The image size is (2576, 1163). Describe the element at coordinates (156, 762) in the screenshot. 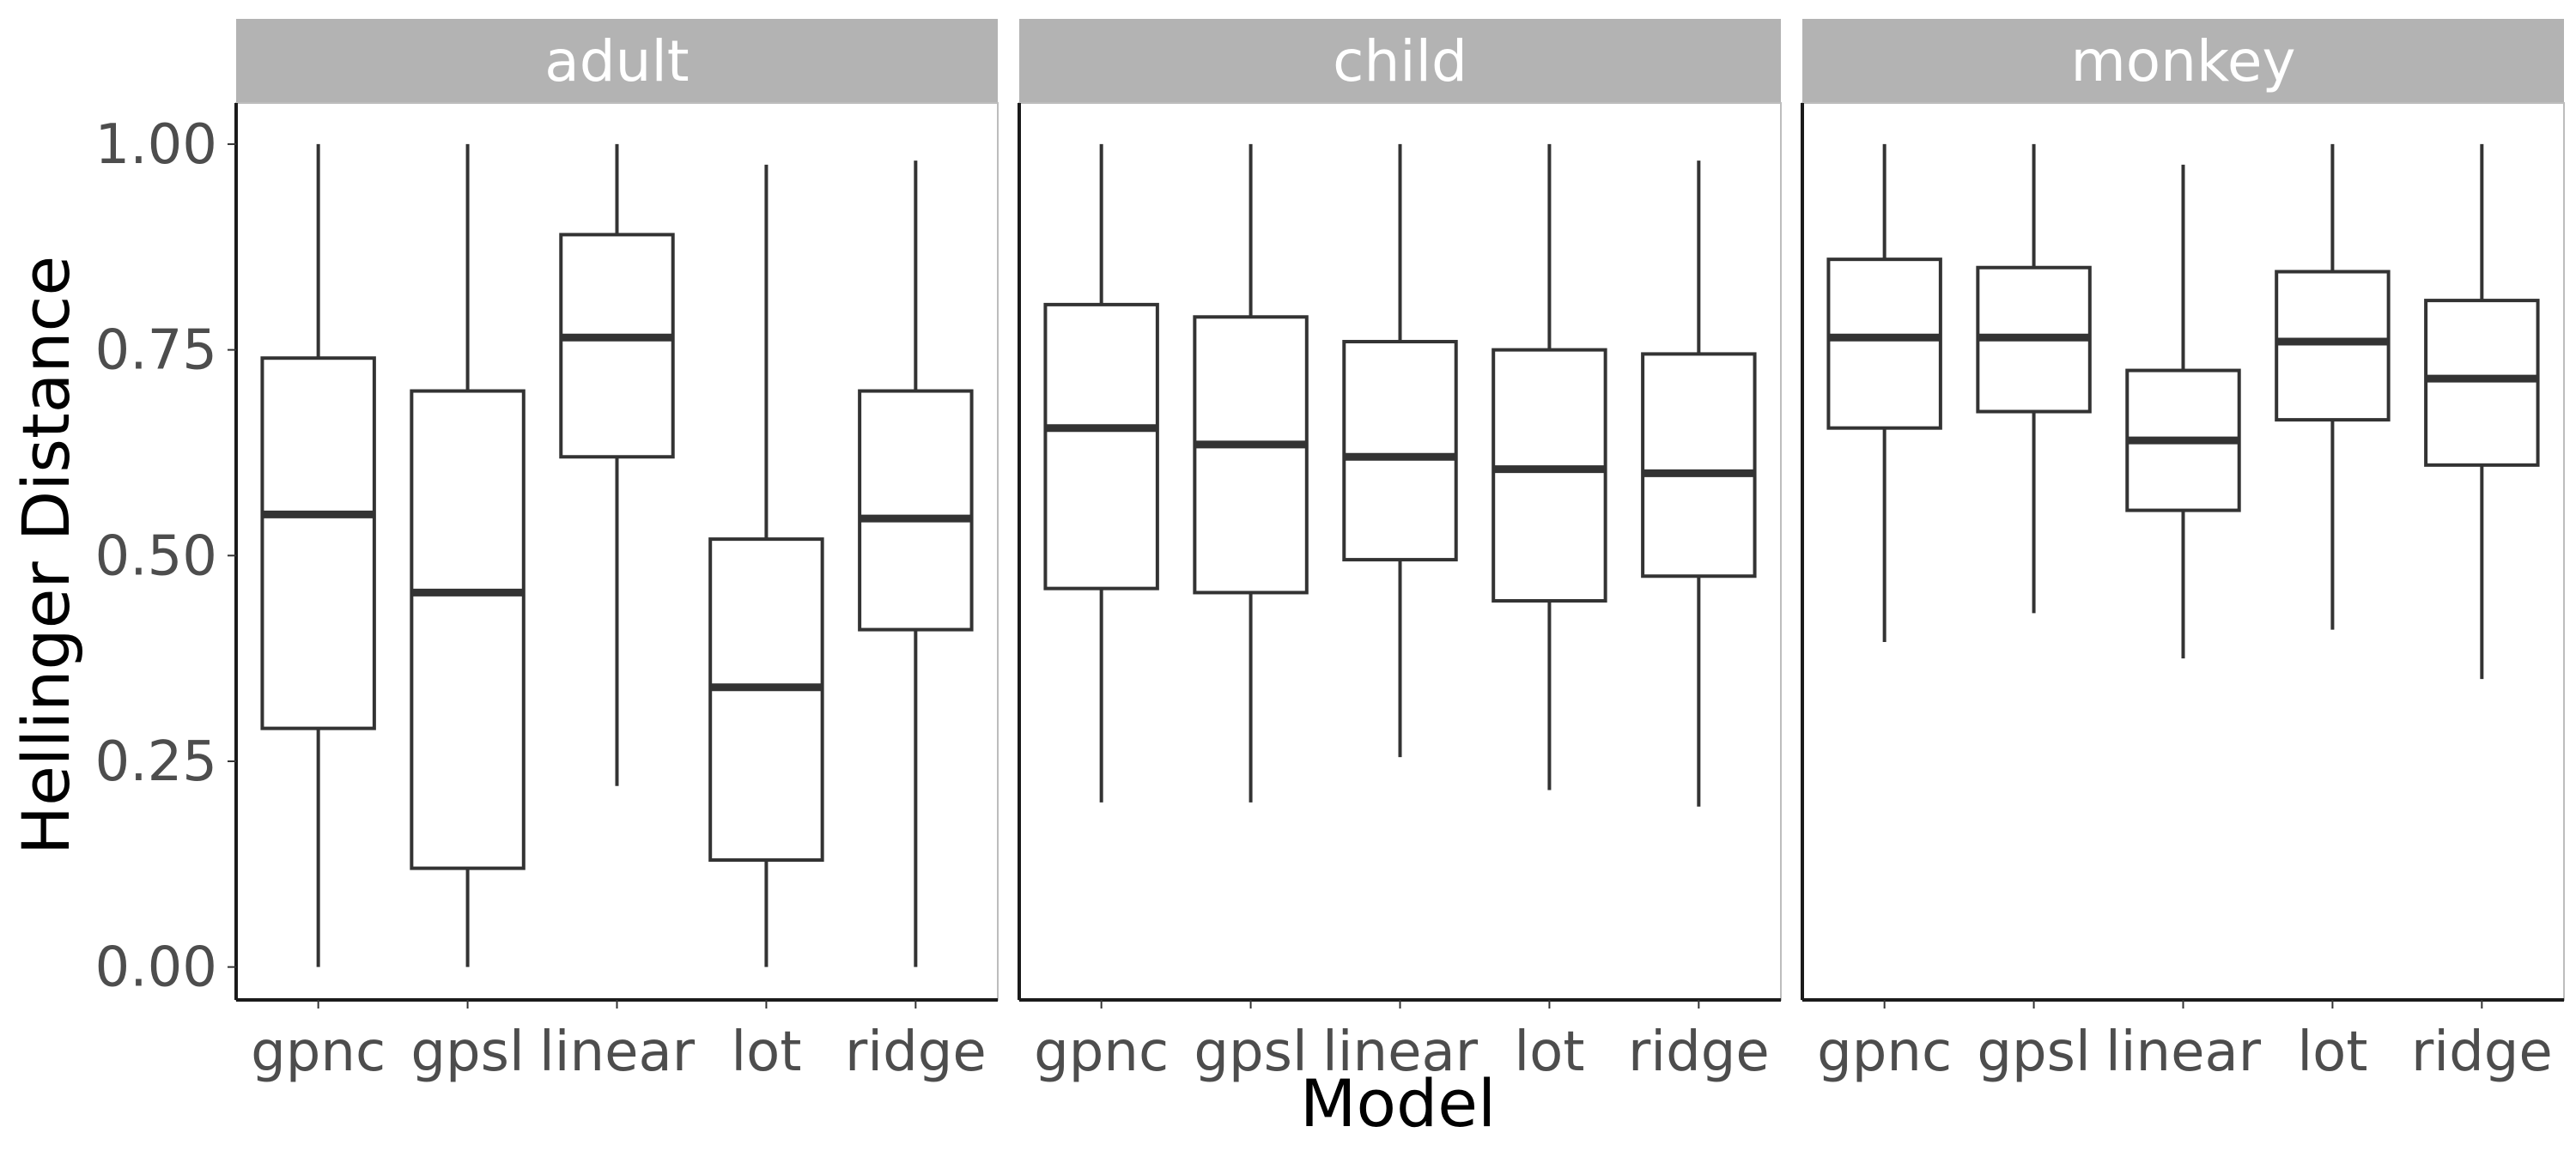

I see `y-tick-label: 0.25` at that location.